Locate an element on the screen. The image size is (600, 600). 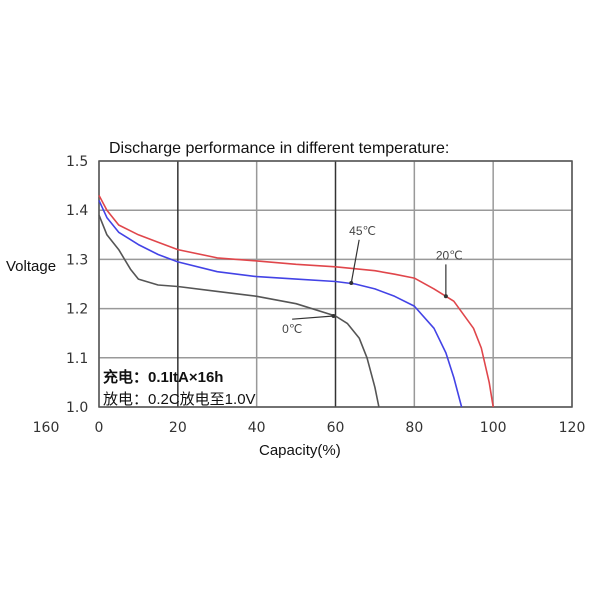
x-tick-label: 20 is located at coordinates (178, 428).